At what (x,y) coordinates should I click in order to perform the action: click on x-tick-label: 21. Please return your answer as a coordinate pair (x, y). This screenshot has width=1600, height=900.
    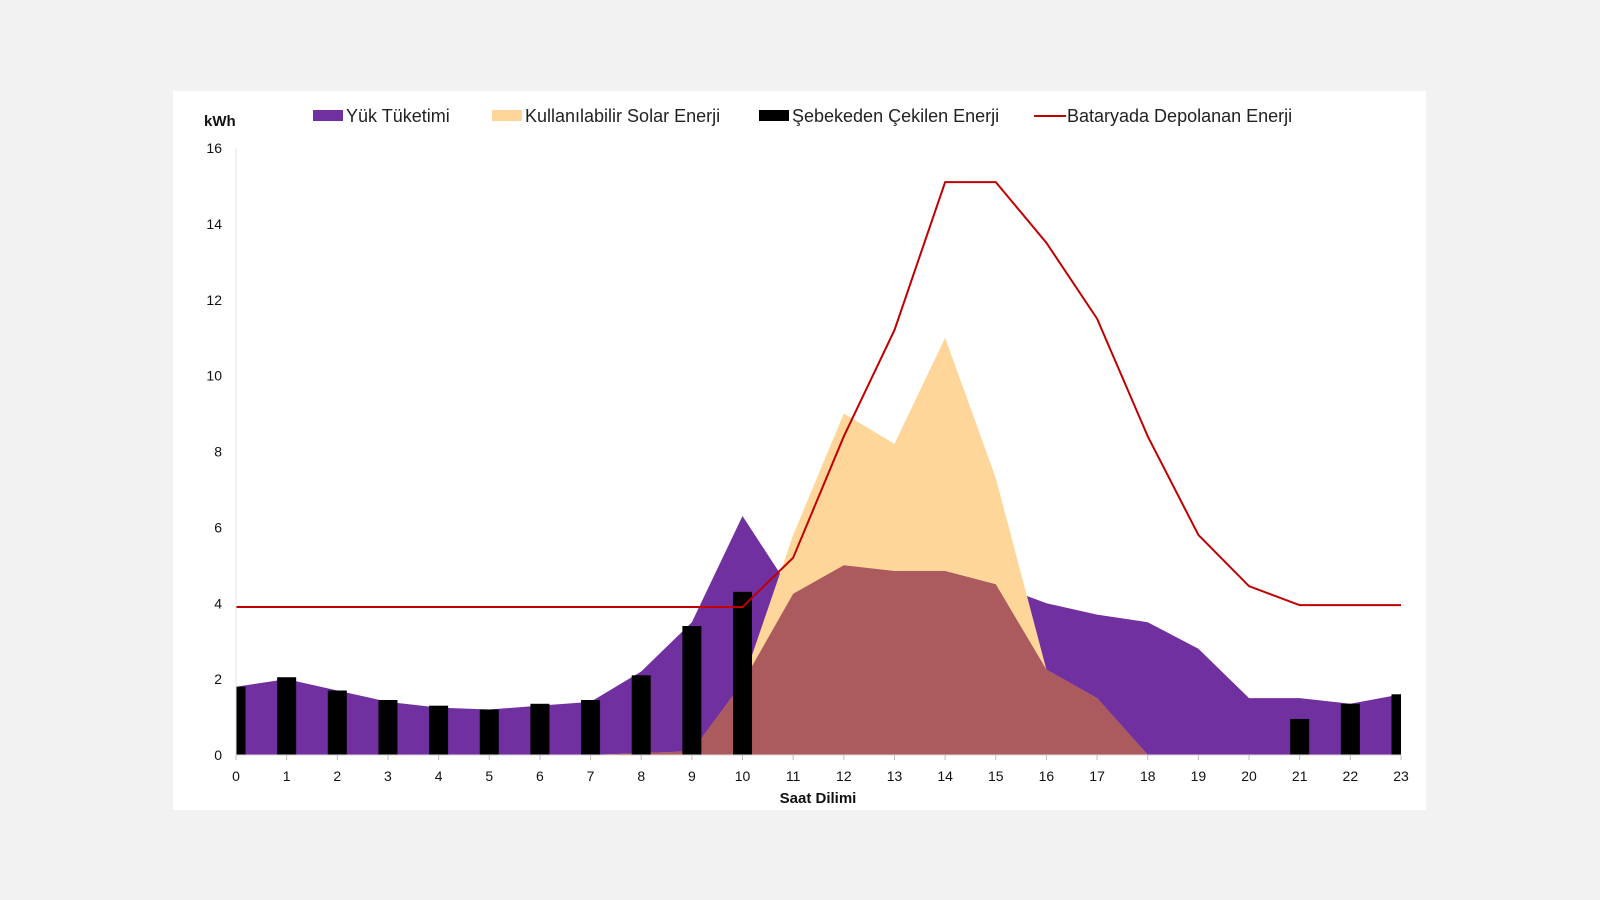
    Looking at the image, I should click on (1300, 776).